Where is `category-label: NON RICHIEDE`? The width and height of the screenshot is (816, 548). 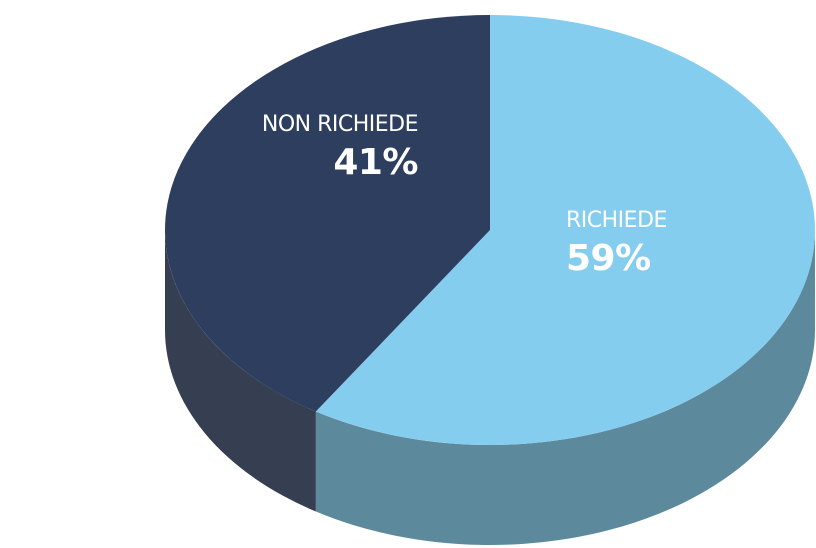
category-label: NON RICHIEDE is located at coordinates (340, 124).